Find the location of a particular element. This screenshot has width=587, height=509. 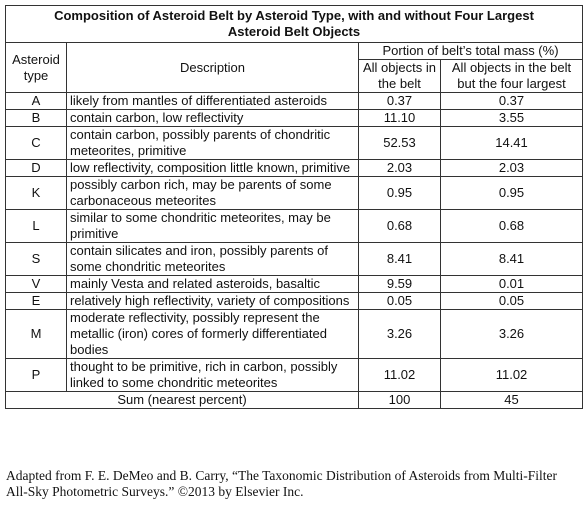

table-cell: E is located at coordinates (36, 301).